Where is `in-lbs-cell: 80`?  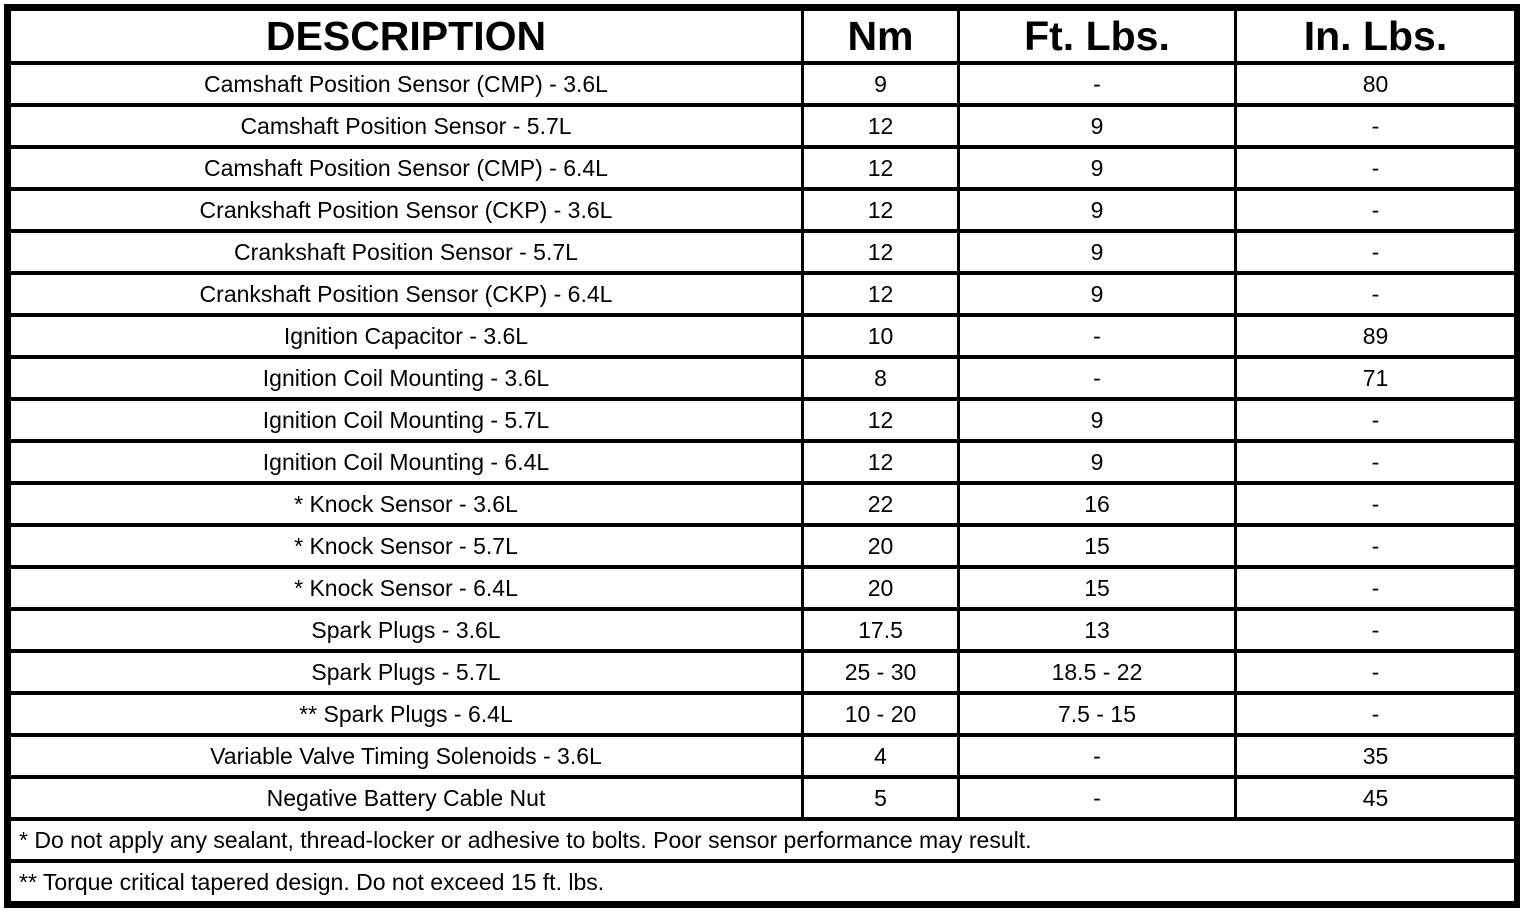
in-lbs-cell: 80 is located at coordinates (1376, 84).